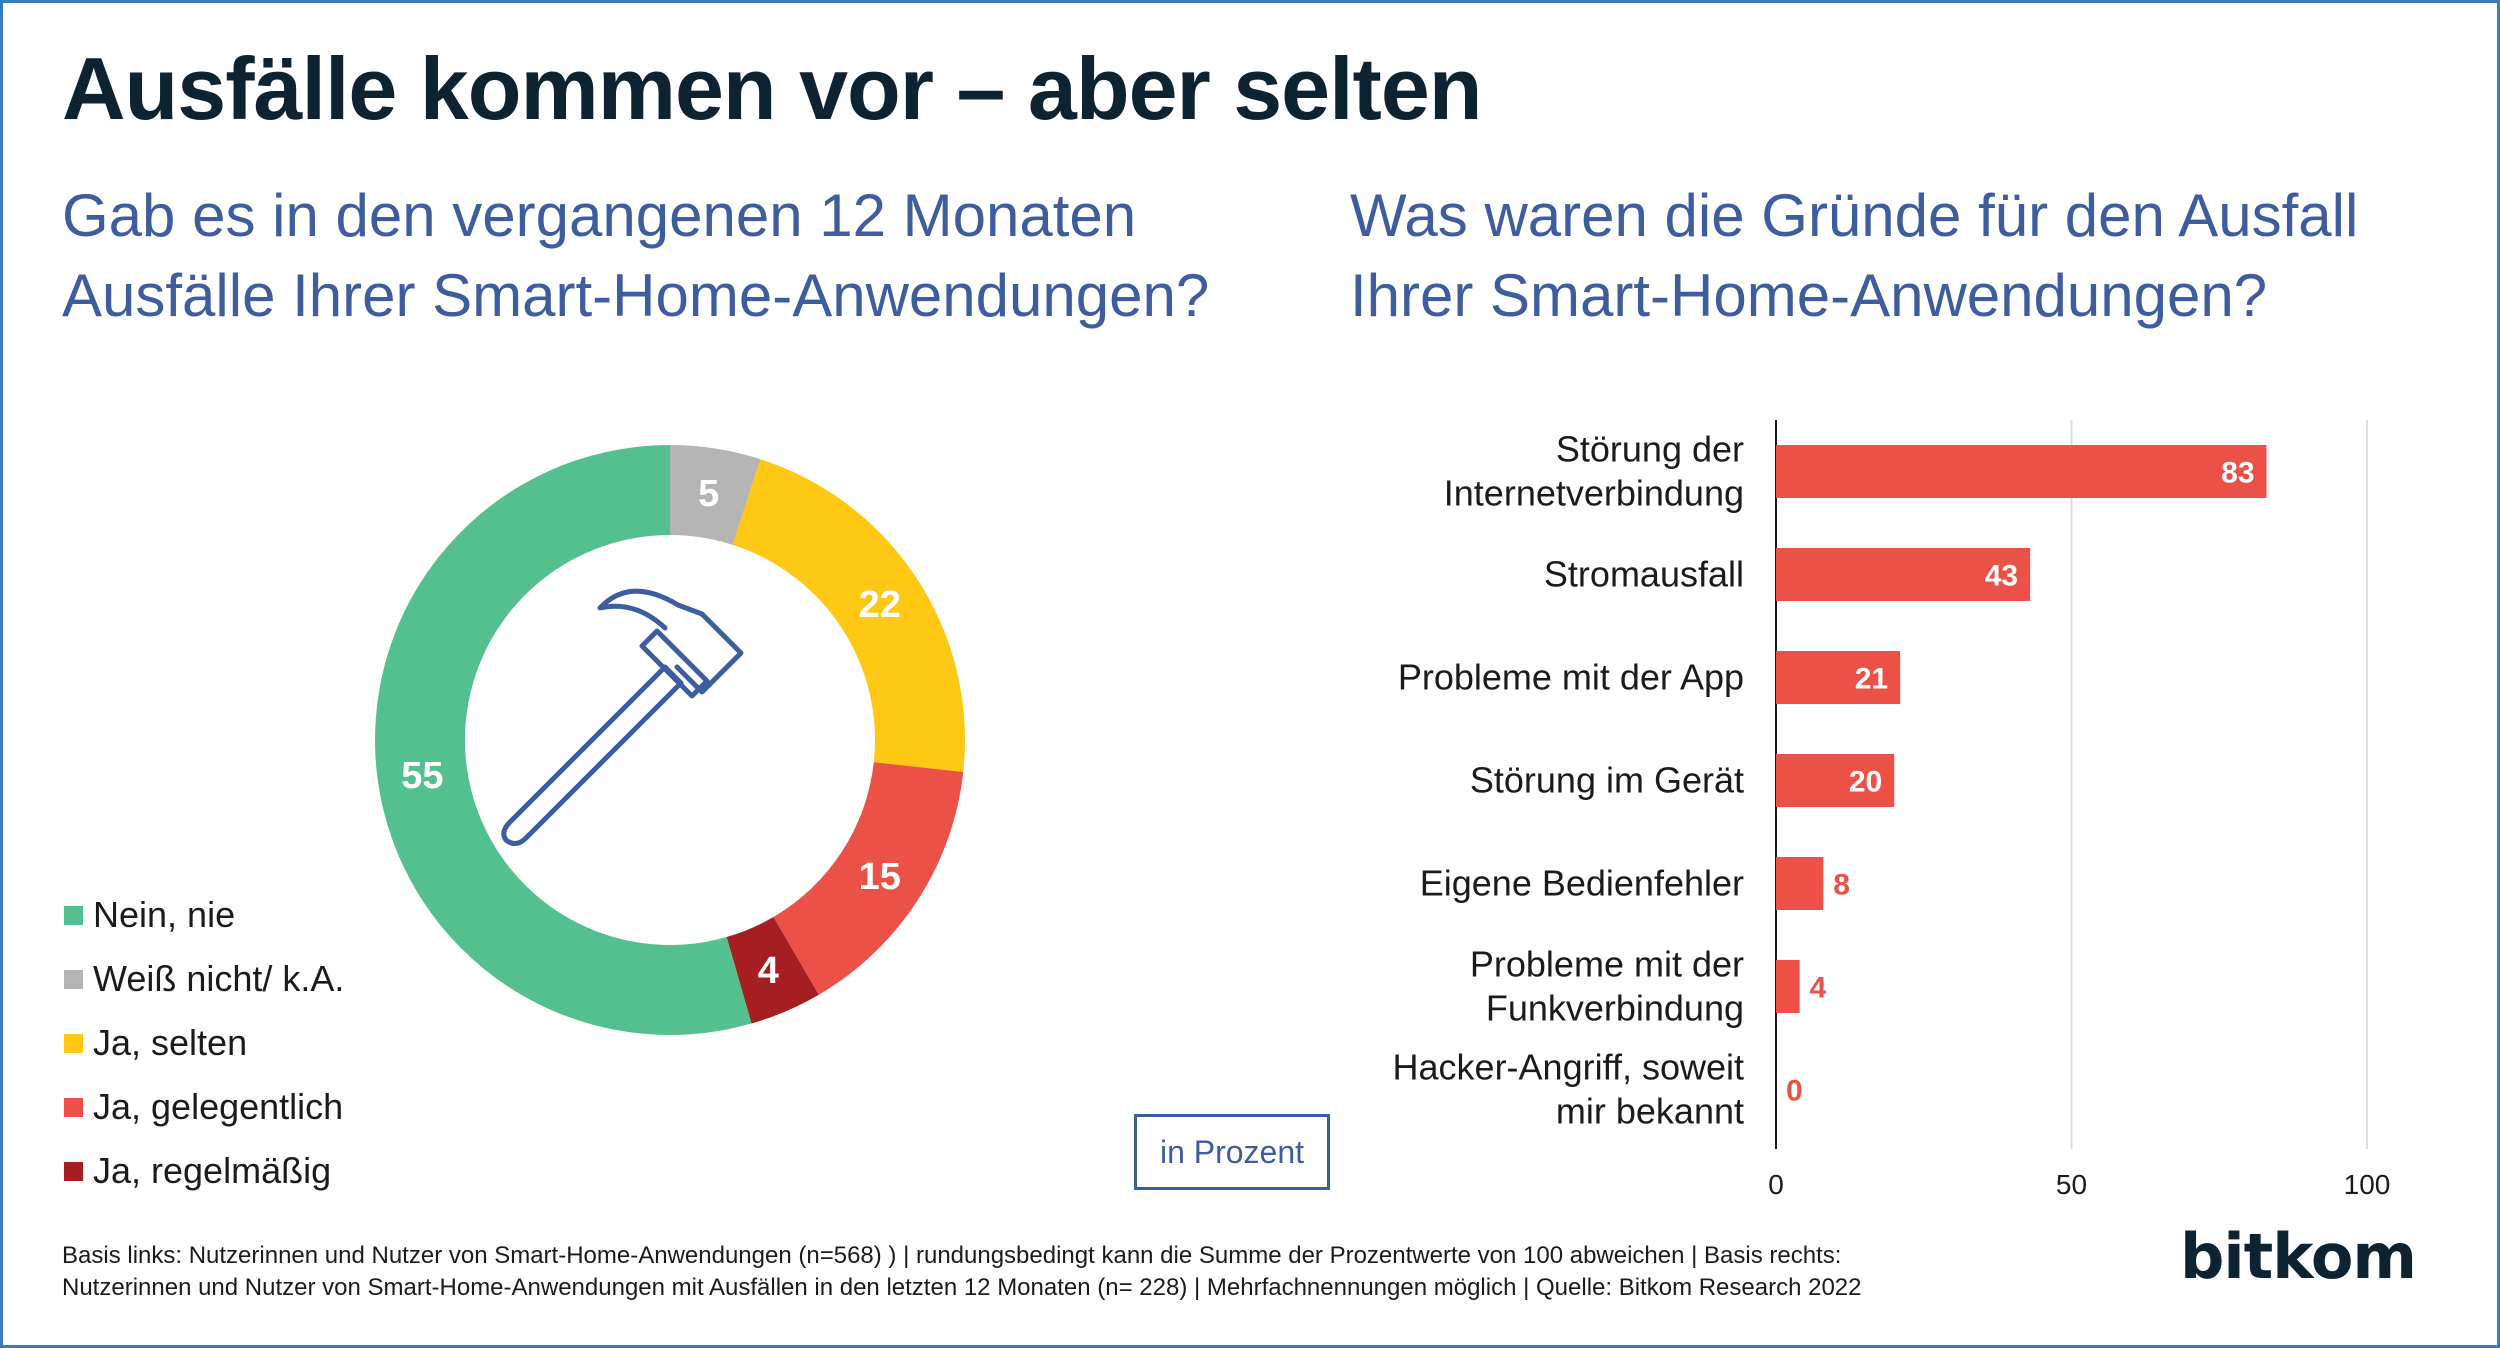 Image resolution: width=2500 pixels, height=1348 pixels. Describe the element at coordinates (2367, 1184) in the screenshot. I see `x-tick-label: 100` at that location.